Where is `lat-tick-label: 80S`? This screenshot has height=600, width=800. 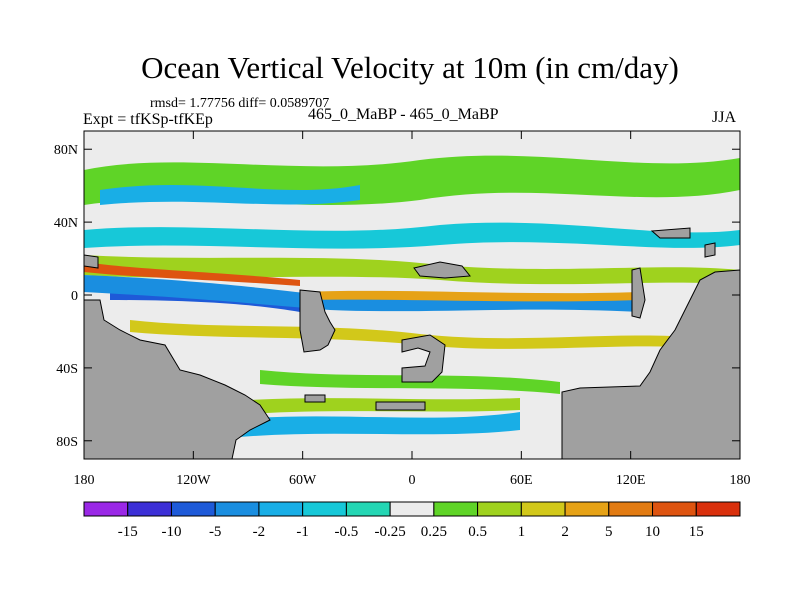 lat-tick-label: 80S is located at coordinates (67, 442).